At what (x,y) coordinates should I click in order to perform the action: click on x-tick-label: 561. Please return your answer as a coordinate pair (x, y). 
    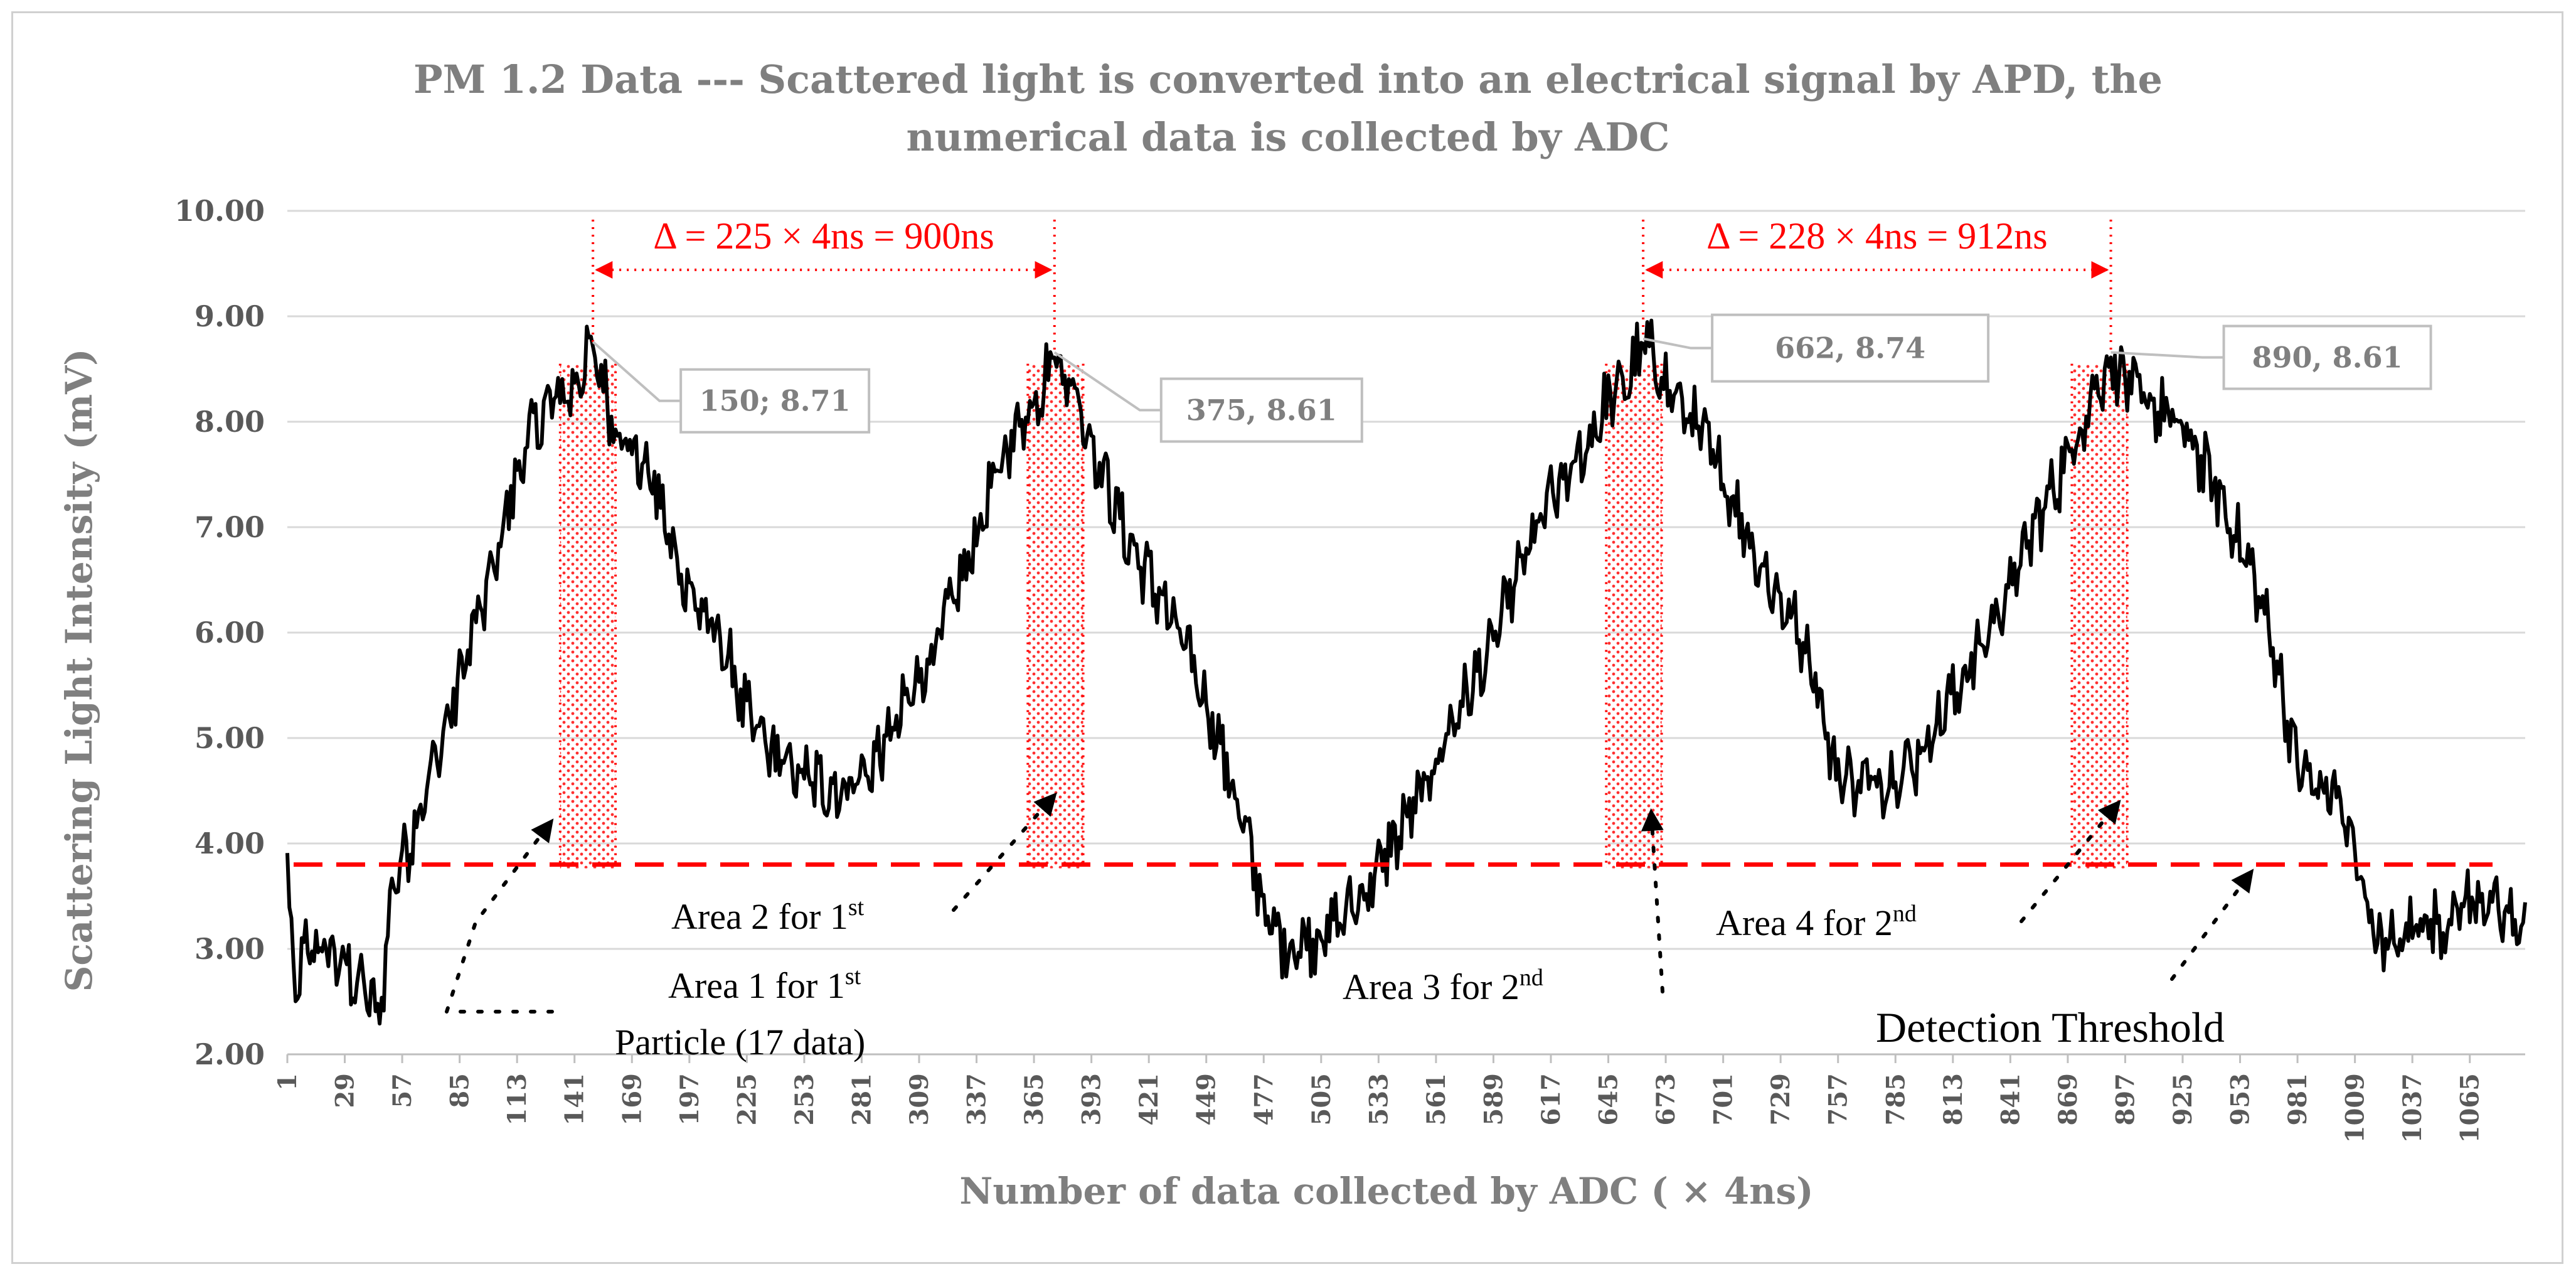
    Looking at the image, I should click on (1437, 1099).